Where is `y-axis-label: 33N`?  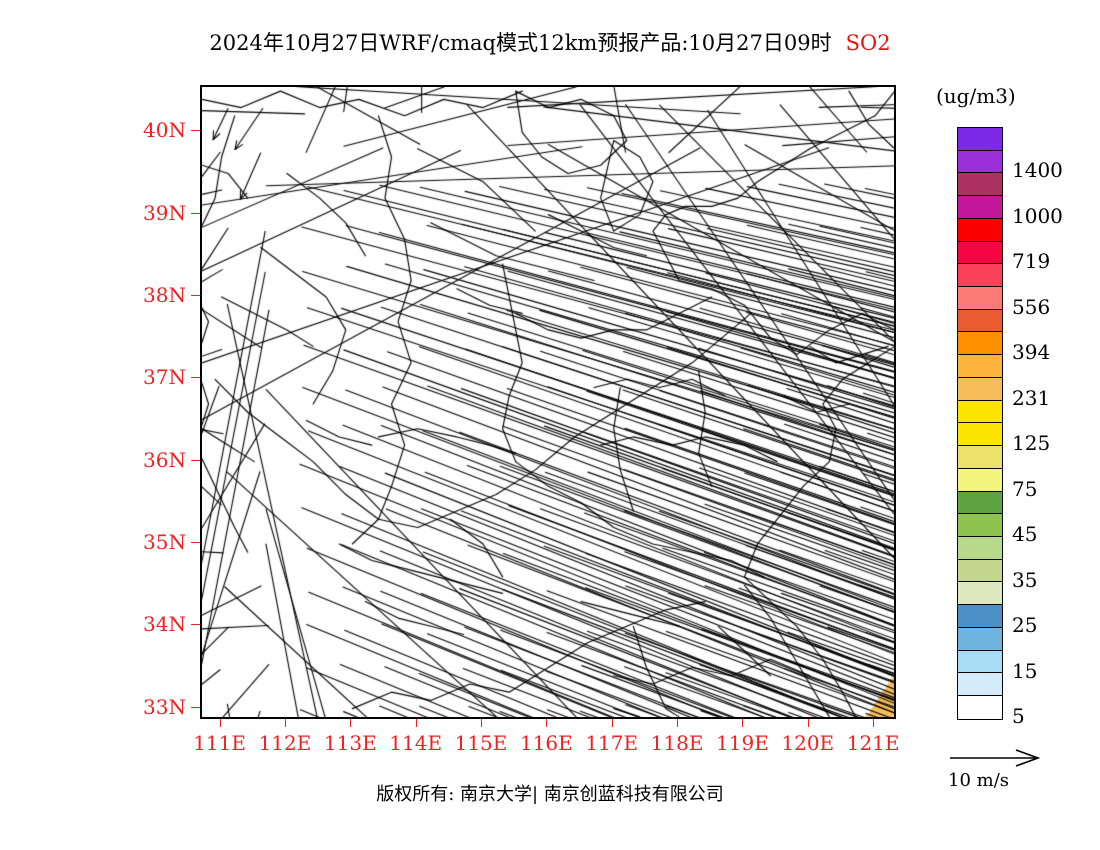
y-axis-label: 33N is located at coordinates (164, 706).